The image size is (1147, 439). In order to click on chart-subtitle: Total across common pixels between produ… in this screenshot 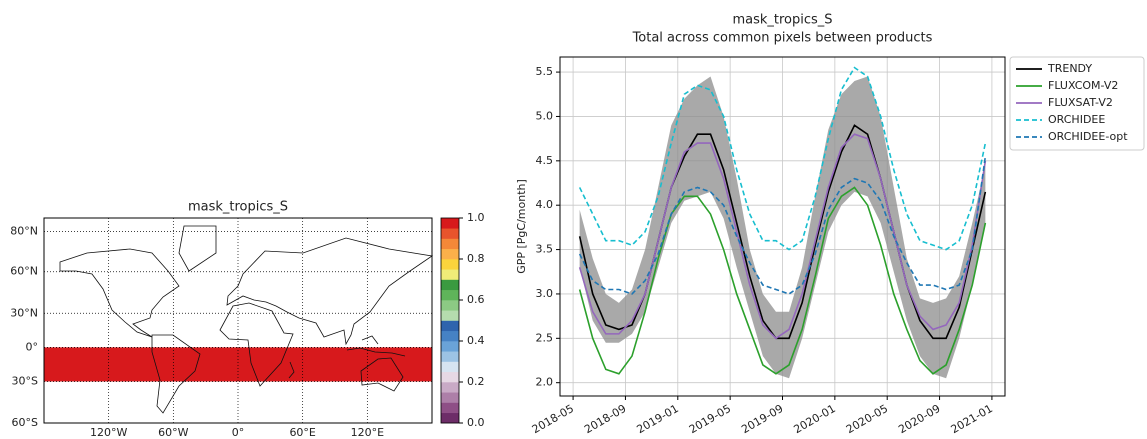, I will do `click(782, 38)`.